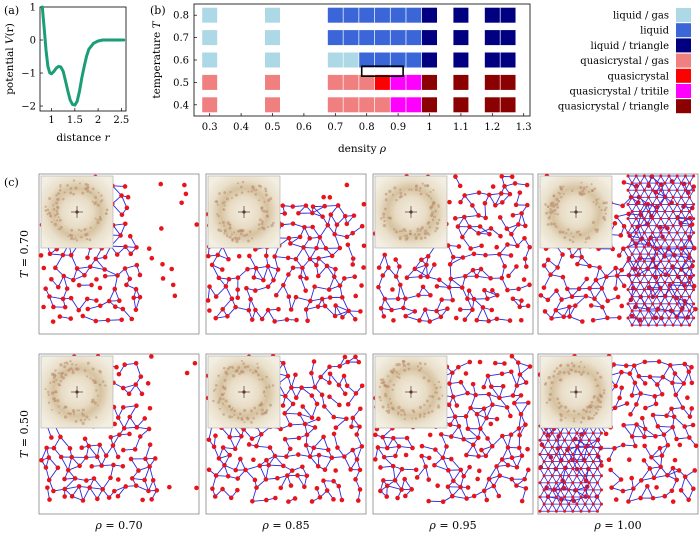 The width and height of the screenshot is (700, 539). Describe the element at coordinates (75, 120) in the screenshot. I see `potential-xtick-label: 1.5` at that location.